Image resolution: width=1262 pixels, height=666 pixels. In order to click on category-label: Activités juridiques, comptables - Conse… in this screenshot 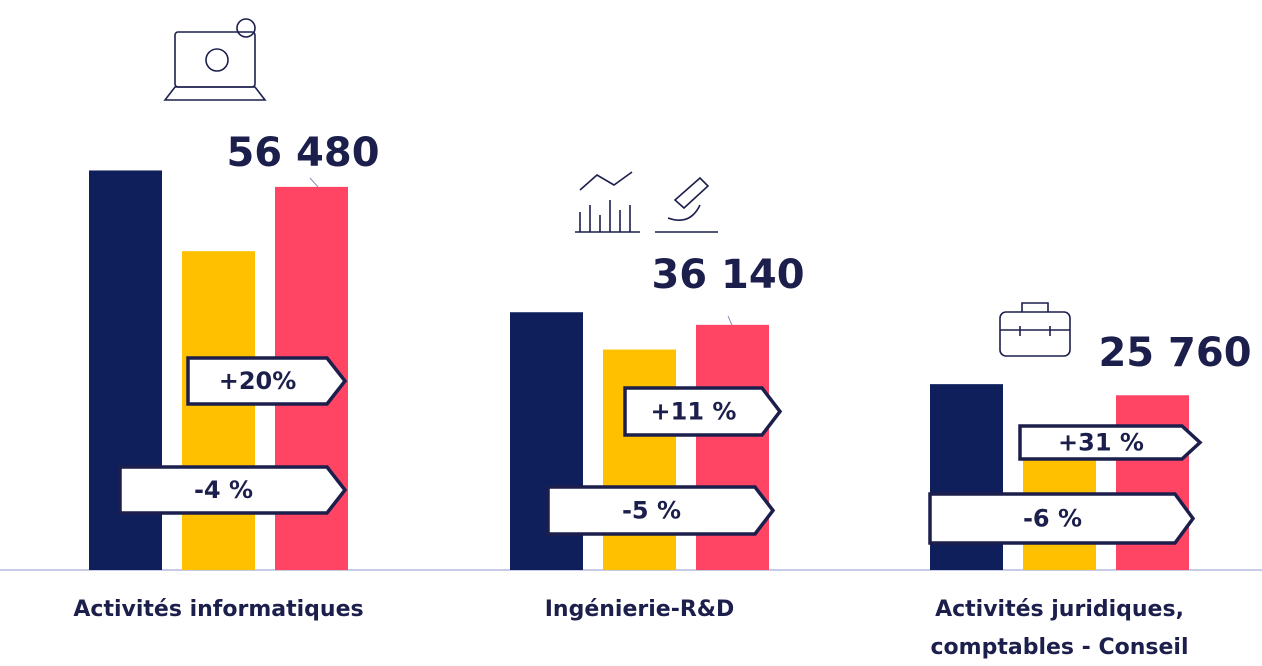, I will do `click(1059, 628)`.